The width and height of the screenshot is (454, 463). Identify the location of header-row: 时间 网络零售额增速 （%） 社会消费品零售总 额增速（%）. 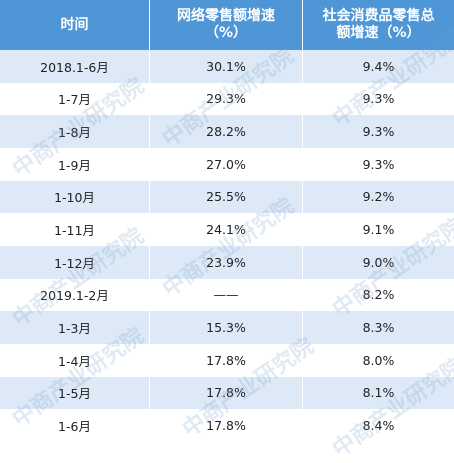
(227, 25).